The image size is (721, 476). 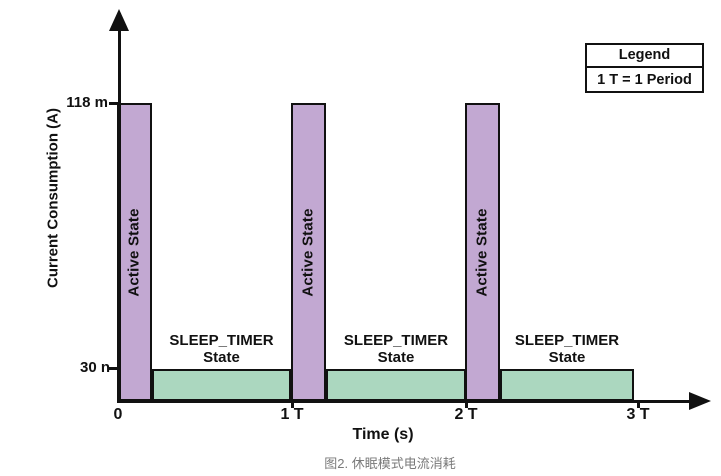 I want to click on y-axis-line, so click(x=119, y=207).